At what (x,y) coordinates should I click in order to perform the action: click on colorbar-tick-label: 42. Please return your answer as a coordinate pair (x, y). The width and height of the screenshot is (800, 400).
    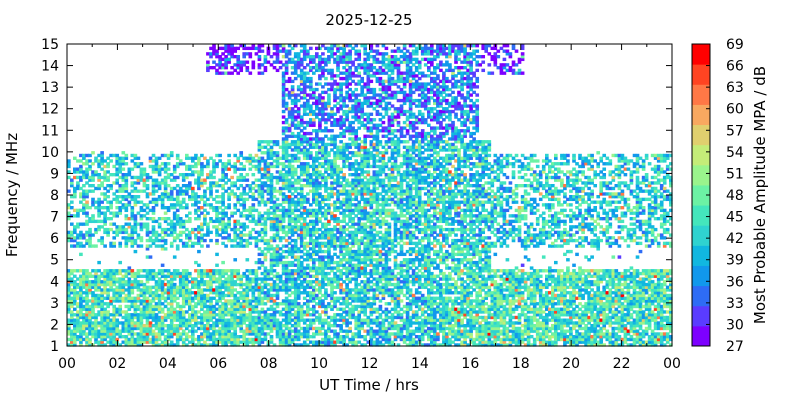
    Looking at the image, I should click on (735, 239).